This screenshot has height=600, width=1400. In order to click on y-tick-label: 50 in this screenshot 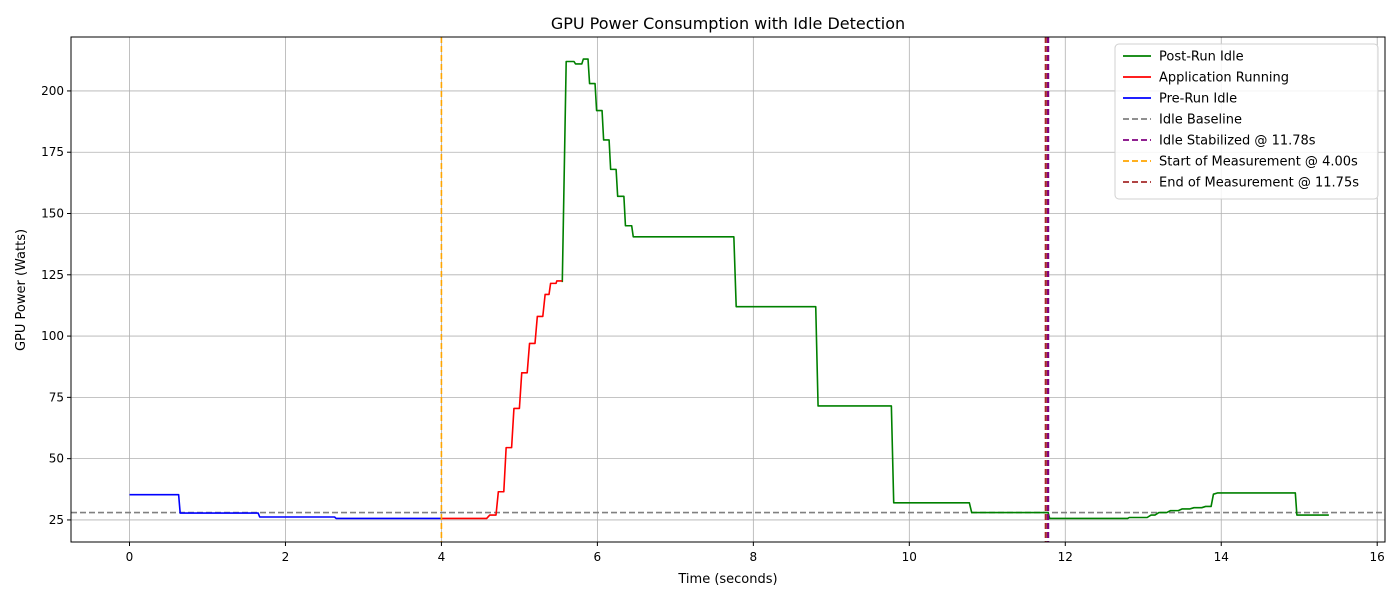, I will do `click(56, 459)`.